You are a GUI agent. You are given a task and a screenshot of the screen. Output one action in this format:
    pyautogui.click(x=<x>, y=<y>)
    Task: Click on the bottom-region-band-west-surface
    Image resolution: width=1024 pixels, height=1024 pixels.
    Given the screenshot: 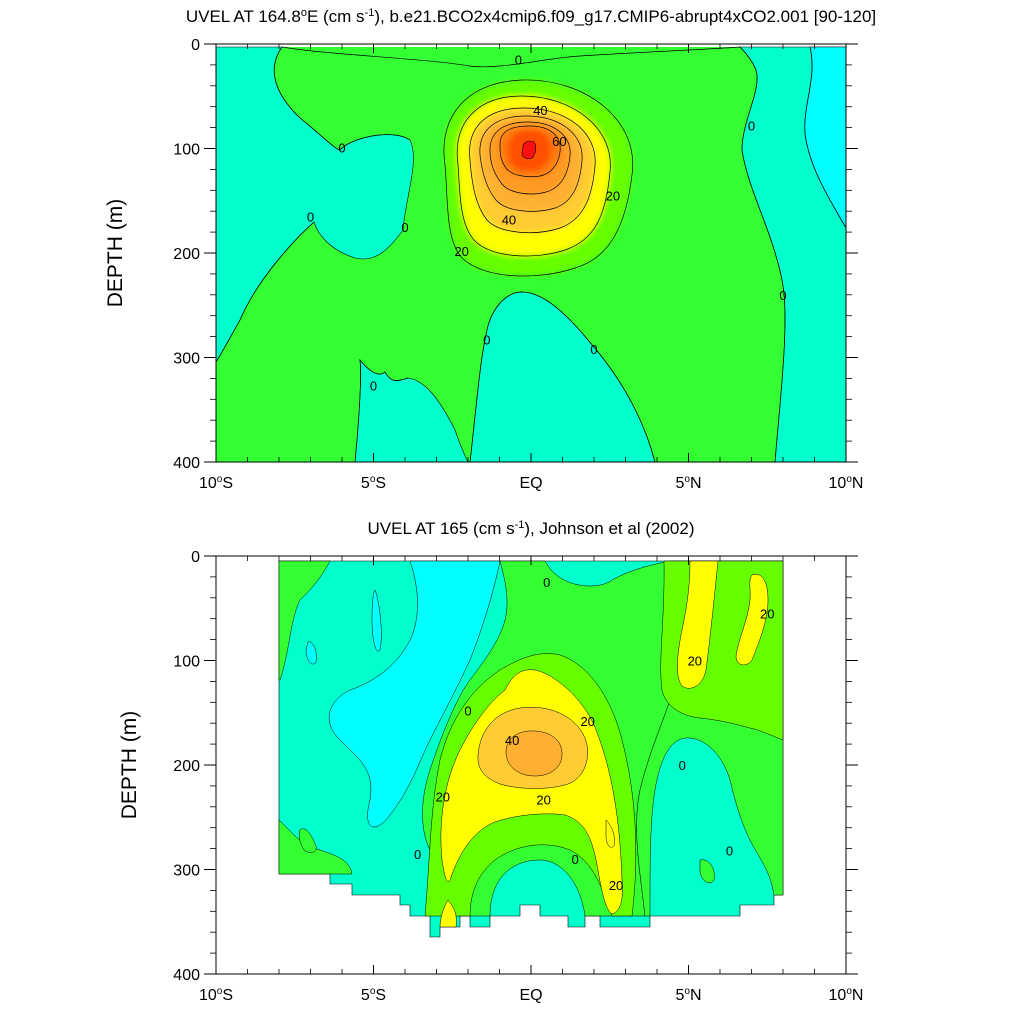 What is the action you would take?
    pyautogui.click(x=315, y=717)
    